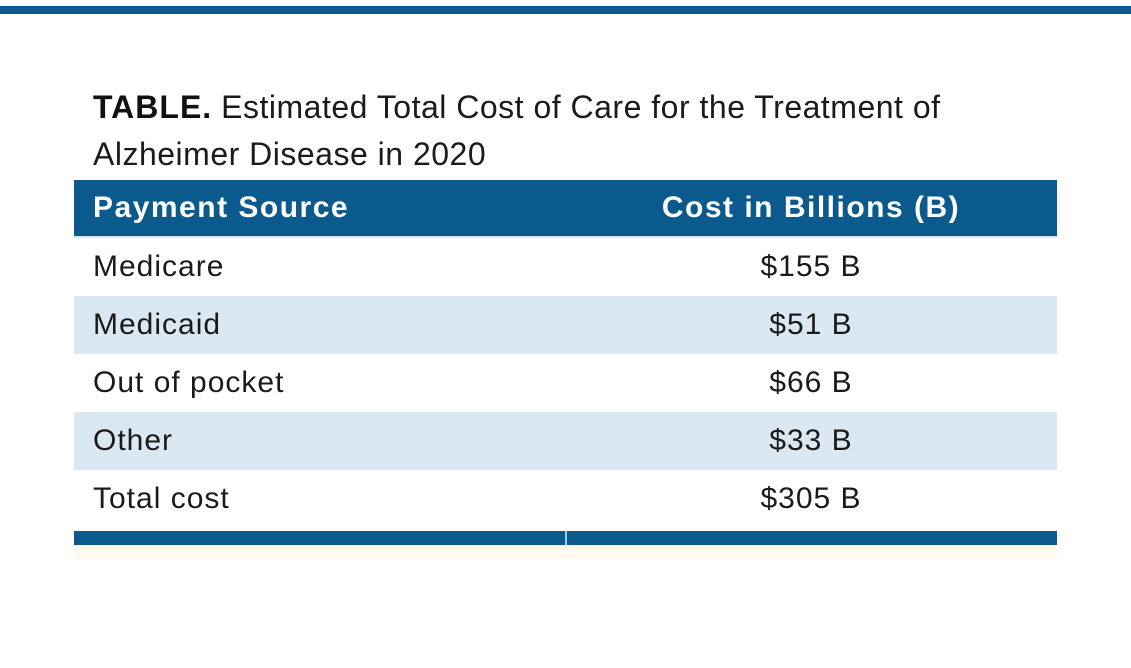 The height and width of the screenshot is (668, 1131). Describe the element at coordinates (565, 209) in the screenshot. I see `table-header-row: Payment Source Cost in Billions (B)` at that location.